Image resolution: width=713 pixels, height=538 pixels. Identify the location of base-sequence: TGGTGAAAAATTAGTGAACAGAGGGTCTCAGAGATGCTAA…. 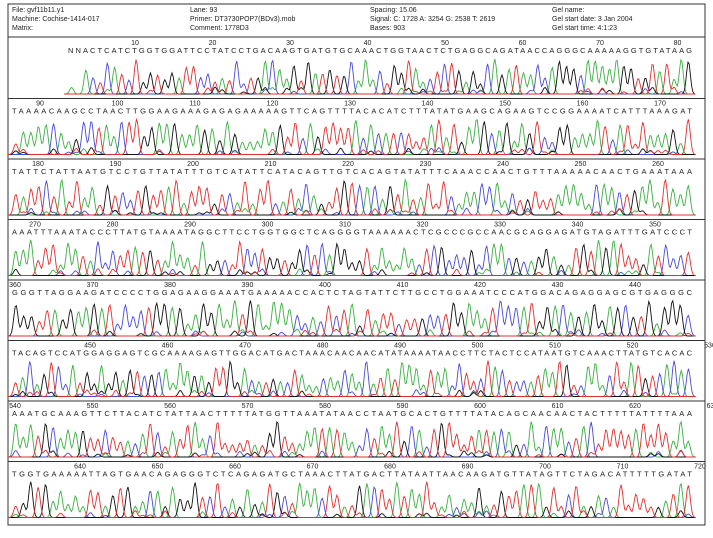
(352, 474).